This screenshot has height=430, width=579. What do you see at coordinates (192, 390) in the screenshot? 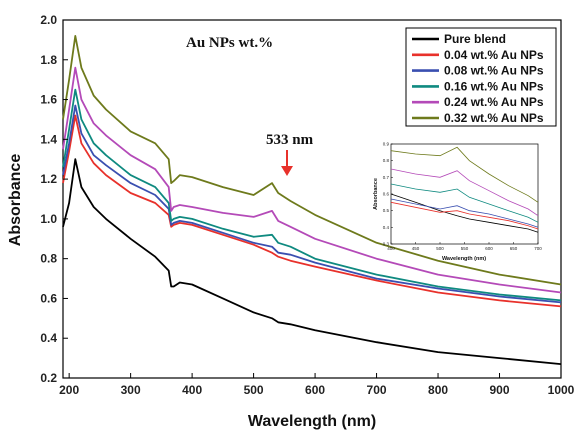
I see `x-tick-label: 400` at bounding box center [192, 390].